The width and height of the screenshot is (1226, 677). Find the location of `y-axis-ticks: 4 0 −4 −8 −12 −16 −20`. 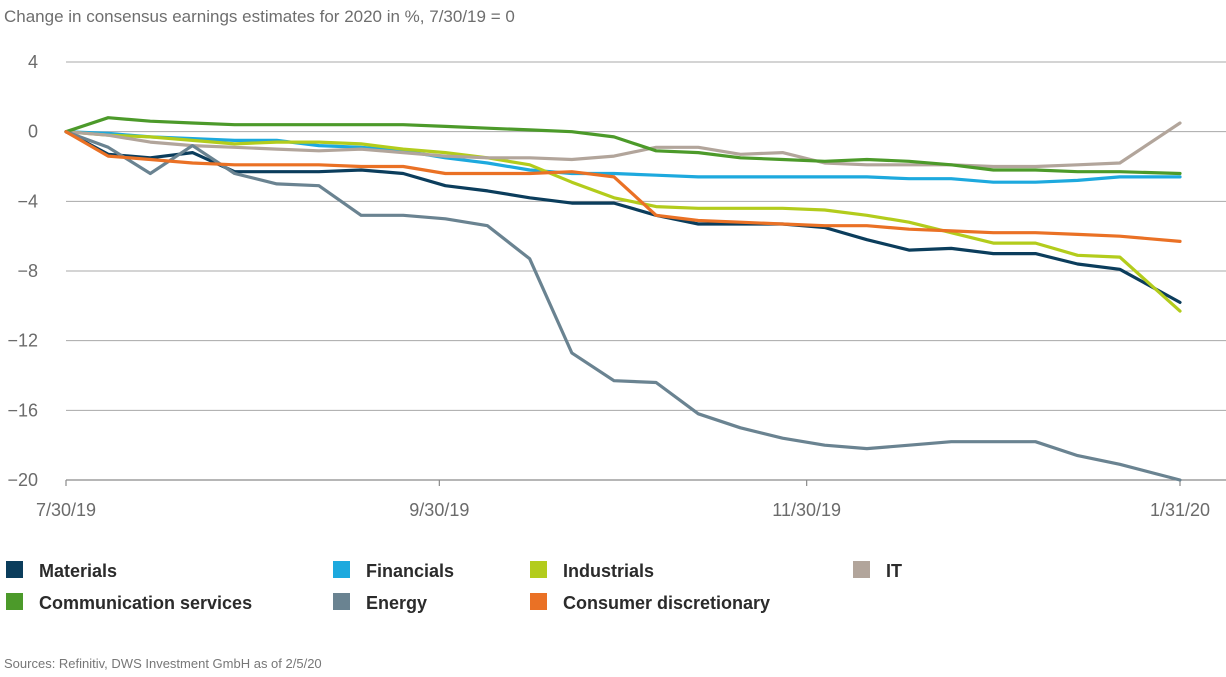

y-axis-ticks: 4 0 −4 −8 −12 −16 −20 is located at coordinates (22, 271).